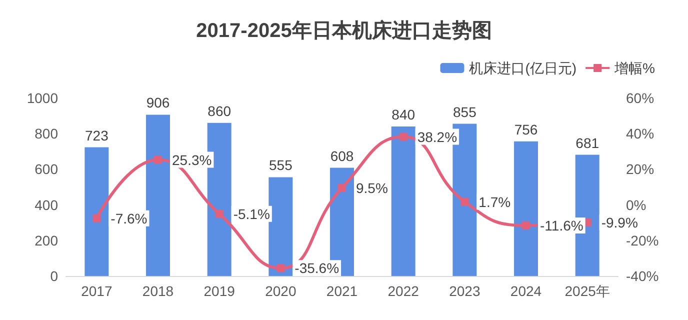  What do you see at coordinates (526, 129) in the screenshot?
I see `data-label: 756` at bounding box center [526, 129].